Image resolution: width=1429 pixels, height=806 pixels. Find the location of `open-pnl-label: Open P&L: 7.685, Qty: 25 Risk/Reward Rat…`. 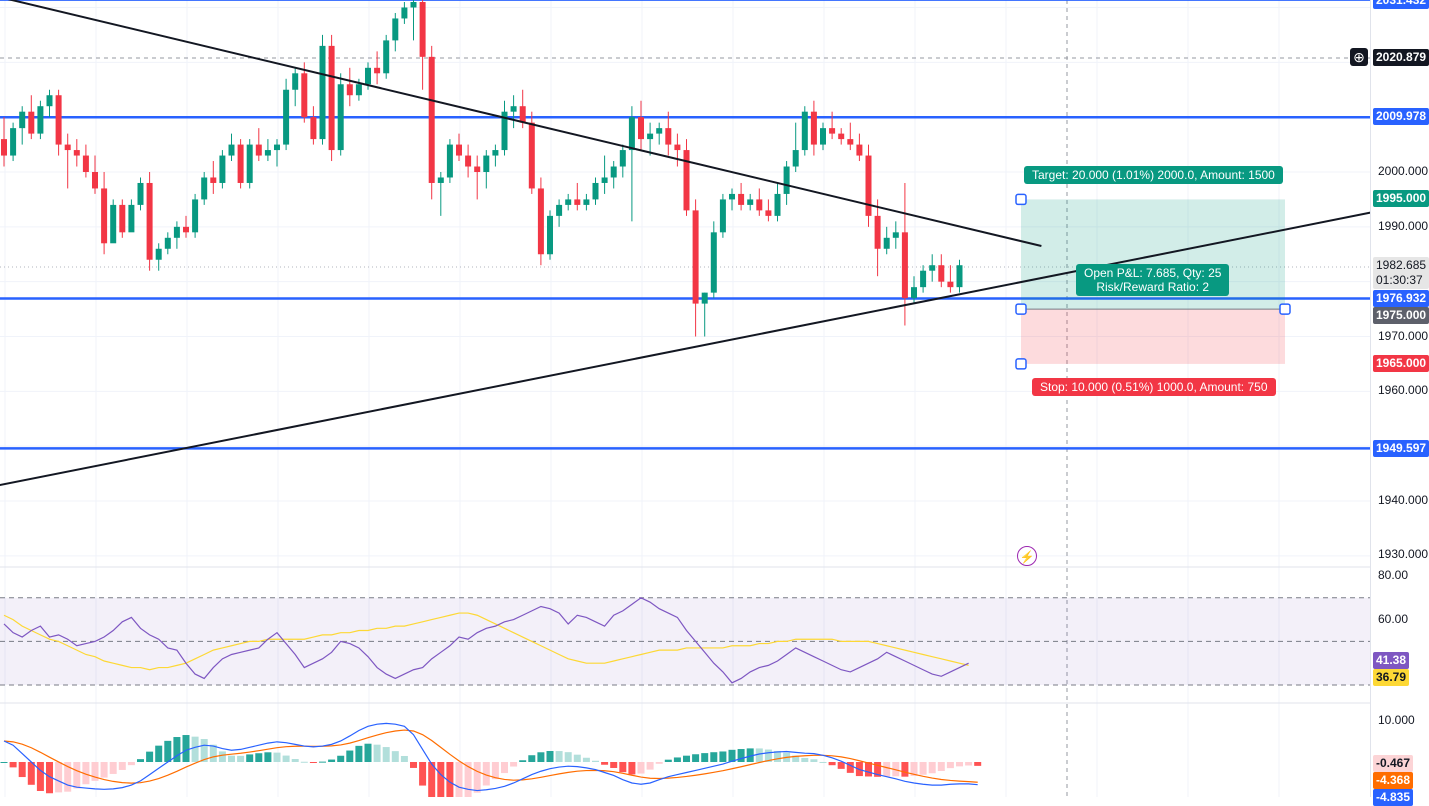

open-pnl-label: Open P&L: 7.685, Qty: 25 Risk/Reward Rat… is located at coordinates (1153, 280).